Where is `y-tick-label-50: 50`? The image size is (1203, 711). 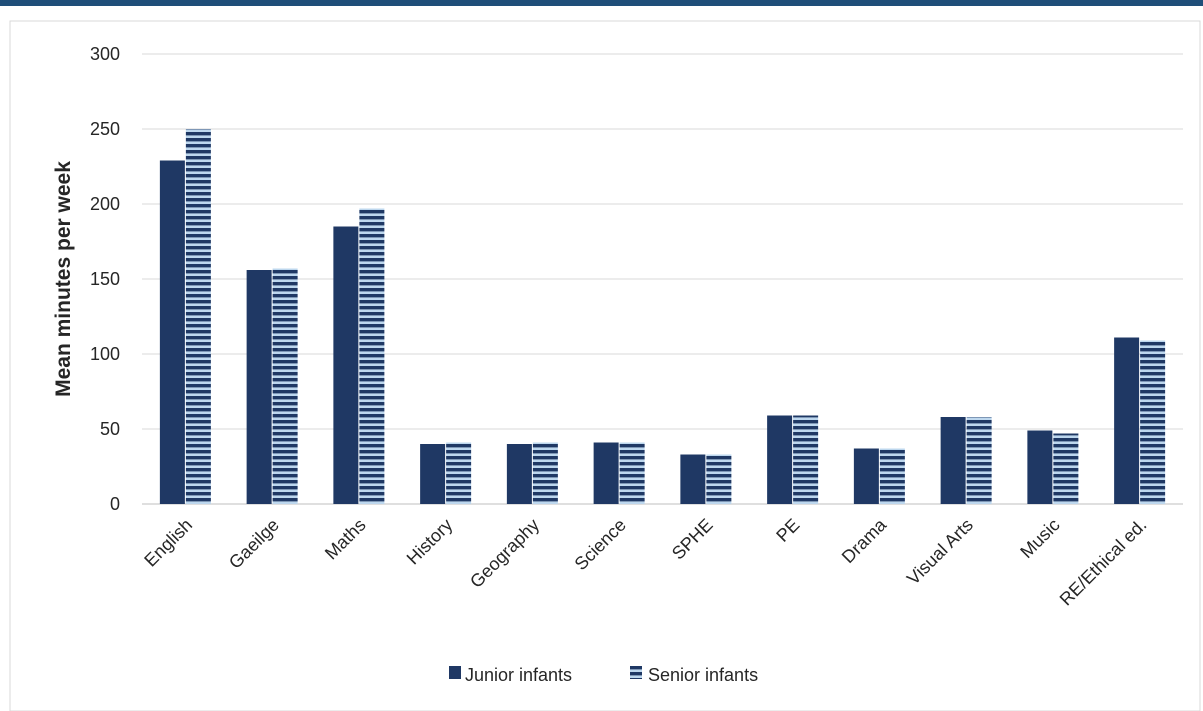 y-tick-label-50: 50 is located at coordinates (110, 429).